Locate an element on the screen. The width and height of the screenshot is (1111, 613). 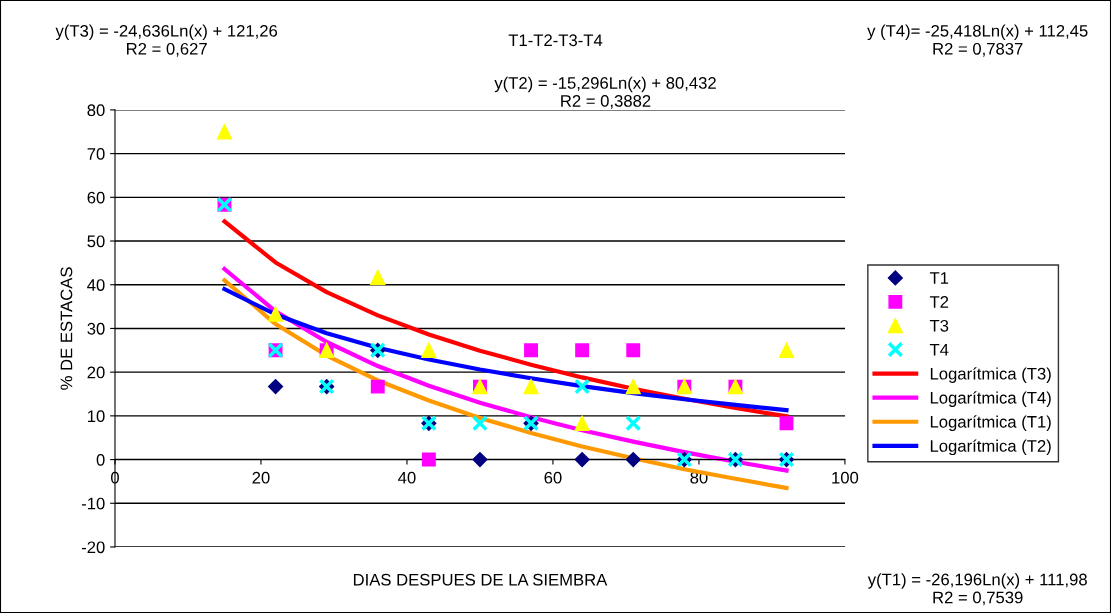
y-tick-label: 10 is located at coordinates (96, 416).